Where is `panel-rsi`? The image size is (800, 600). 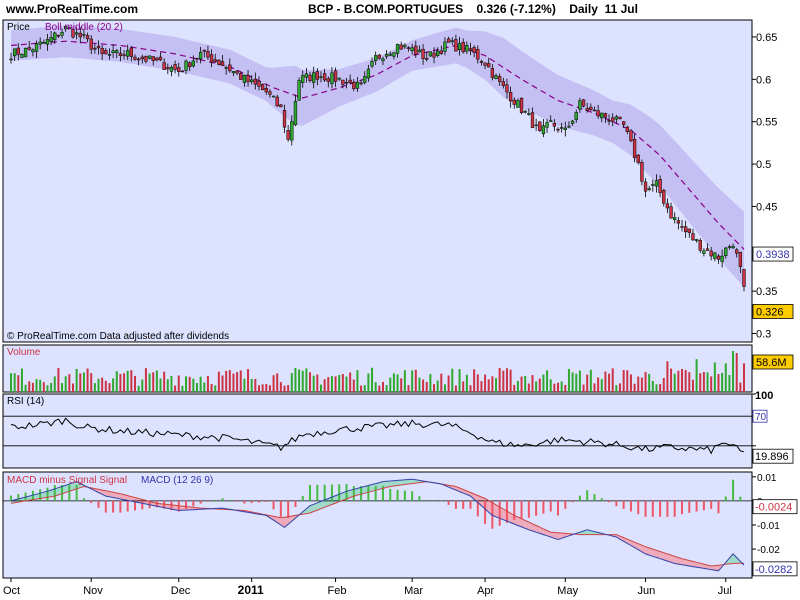
panel-rsi is located at coordinates (377, 431).